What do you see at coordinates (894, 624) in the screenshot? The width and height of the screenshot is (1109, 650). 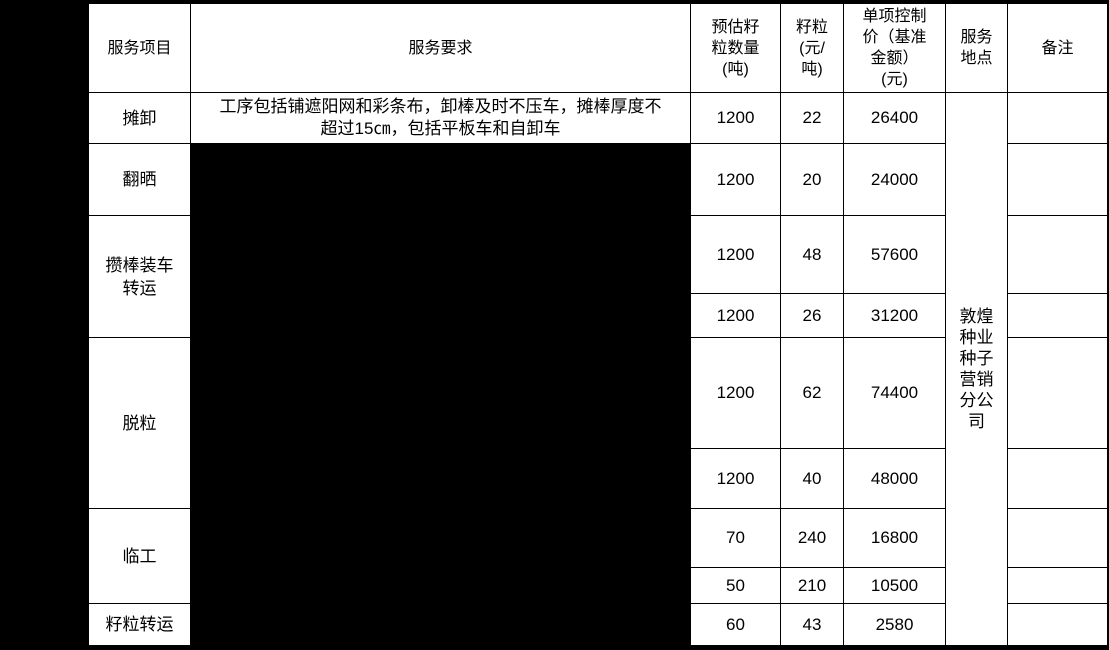 I see `cell-total: 2580` at bounding box center [894, 624].